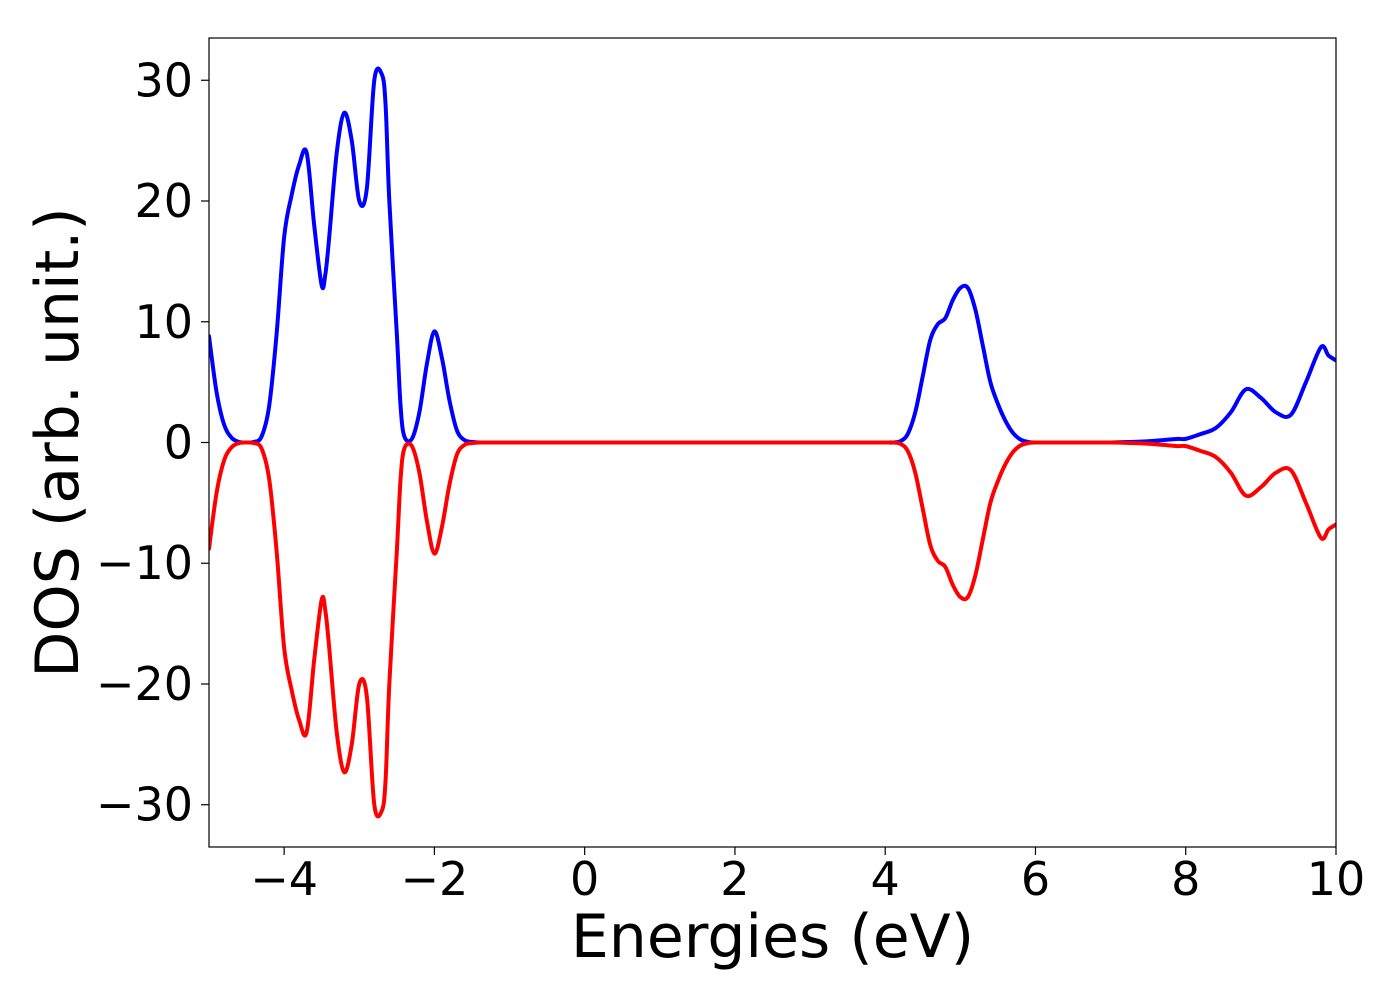 The width and height of the screenshot is (1400, 1000). Describe the element at coordinates (144, 805) in the screenshot. I see `y-tick-label: −30` at that location.